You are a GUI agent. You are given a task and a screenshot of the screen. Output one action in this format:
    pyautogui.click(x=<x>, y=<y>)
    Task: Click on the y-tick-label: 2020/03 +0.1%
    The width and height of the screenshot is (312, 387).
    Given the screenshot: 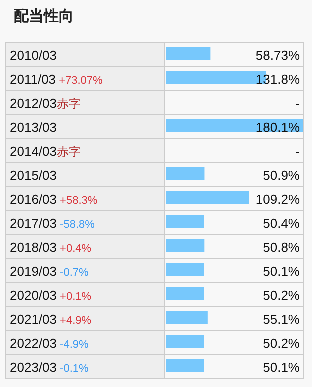 What is the action you would take?
    pyautogui.click(x=51, y=295)
    